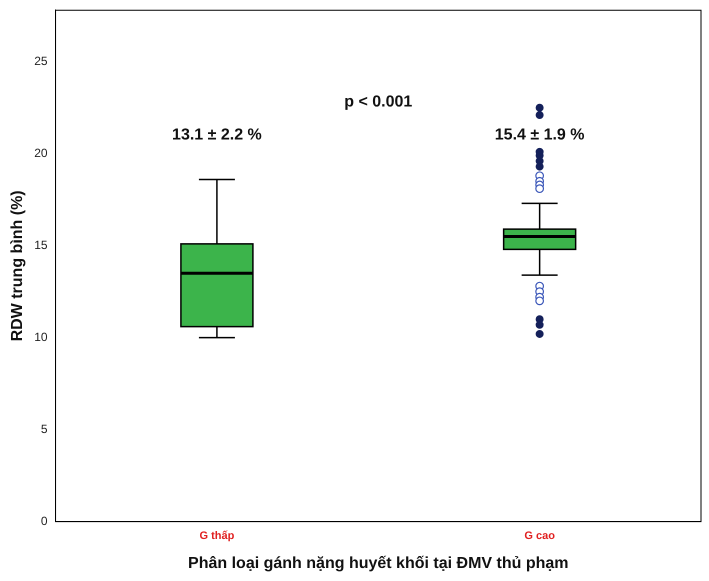 This screenshot has height=581, width=709. I want to click on annotation: 15.4 ± 1.9 %, so click(539, 135).